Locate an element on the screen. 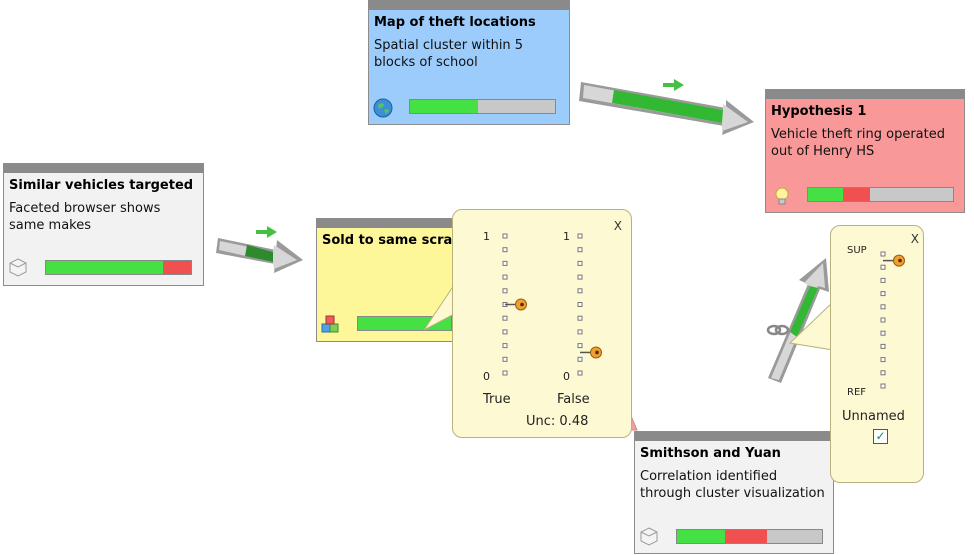 The image size is (974, 555). false-slider-handle is located at coordinates (591, 352).